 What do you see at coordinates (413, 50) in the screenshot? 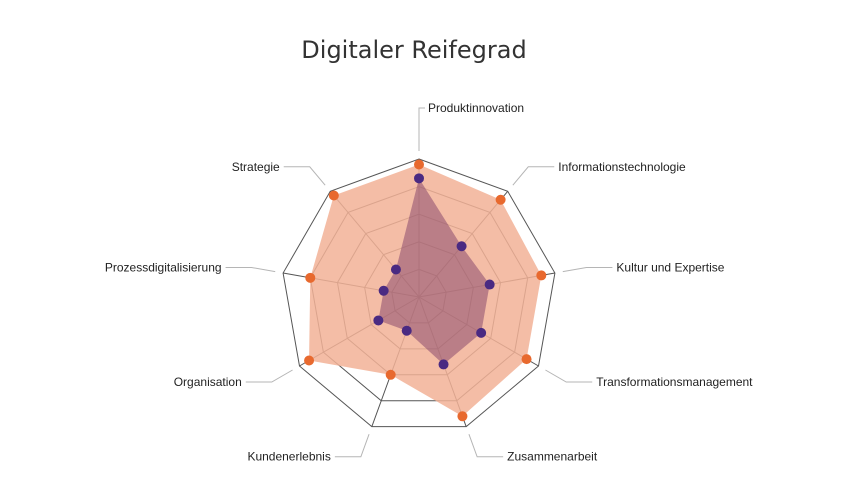
I see `chart-title: Digitaler Reifegrad` at bounding box center [413, 50].